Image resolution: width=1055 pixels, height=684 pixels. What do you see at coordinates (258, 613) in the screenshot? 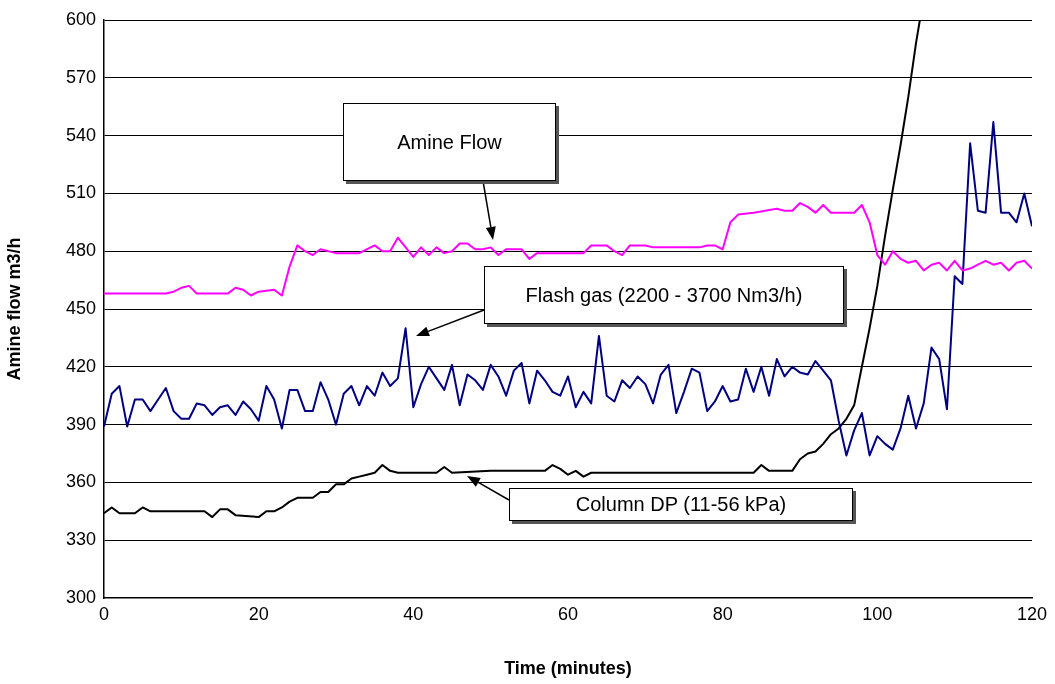
I see `x-tick-label: 20` at bounding box center [258, 613].